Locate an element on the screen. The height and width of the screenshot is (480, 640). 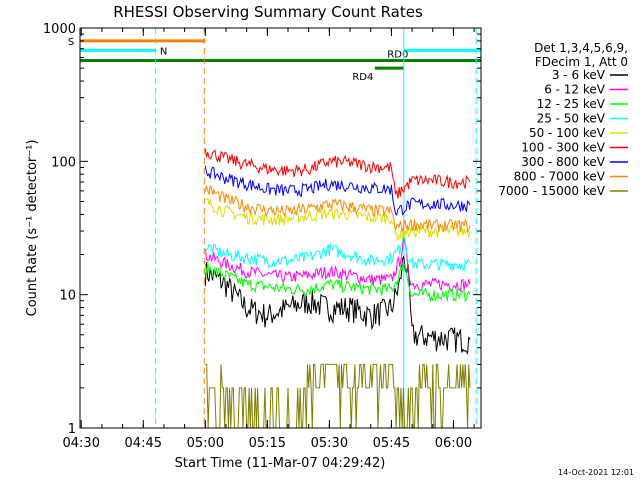
legend-label: 100 - 300 keV is located at coordinates (563, 148).